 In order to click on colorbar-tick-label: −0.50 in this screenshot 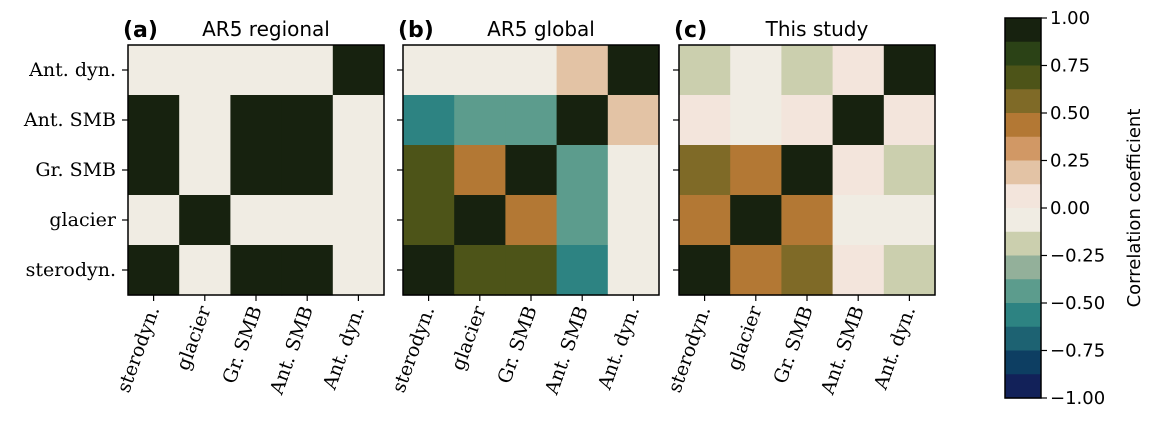, I will do `click(1077, 303)`.